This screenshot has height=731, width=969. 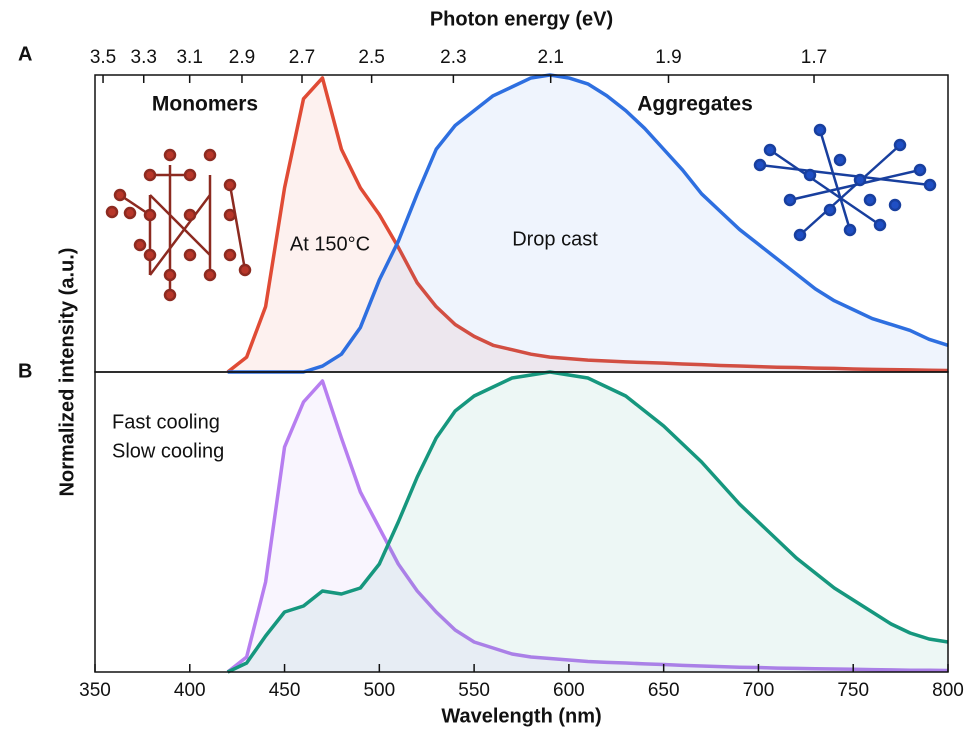 What do you see at coordinates (302, 57) in the screenshot?
I see `x2-tick-label: 2.7` at bounding box center [302, 57].